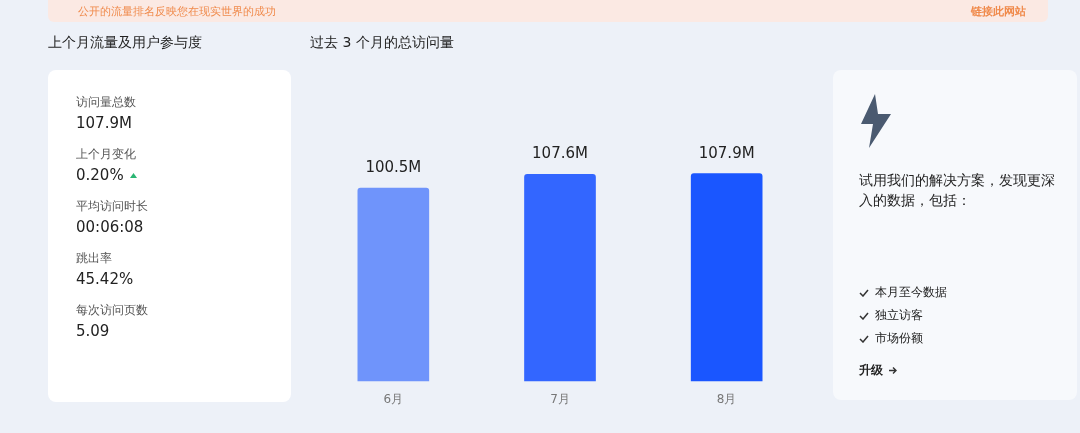  I want to click on data-label: 100.5M, so click(393, 167).